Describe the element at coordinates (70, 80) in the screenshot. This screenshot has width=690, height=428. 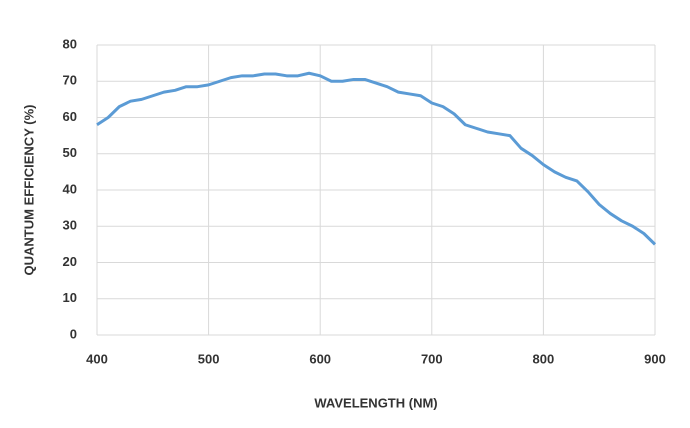
I see `y-tick-label: 70` at that location.